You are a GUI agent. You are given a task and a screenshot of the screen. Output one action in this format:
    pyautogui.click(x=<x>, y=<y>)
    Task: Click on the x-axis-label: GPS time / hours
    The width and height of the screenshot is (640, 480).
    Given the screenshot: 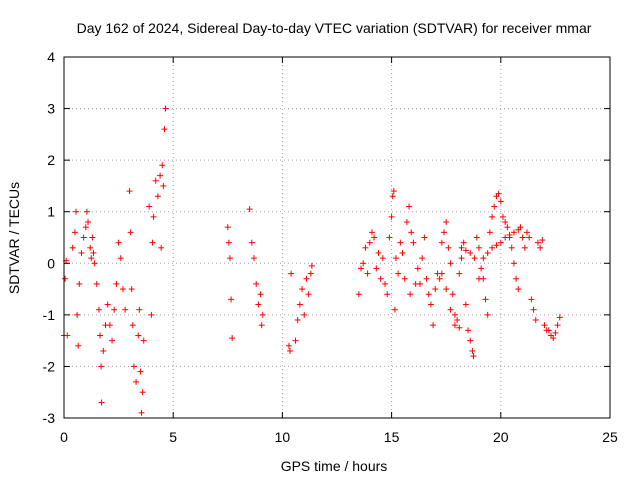 What is the action you would take?
    pyautogui.click(x=334, y=466)
    